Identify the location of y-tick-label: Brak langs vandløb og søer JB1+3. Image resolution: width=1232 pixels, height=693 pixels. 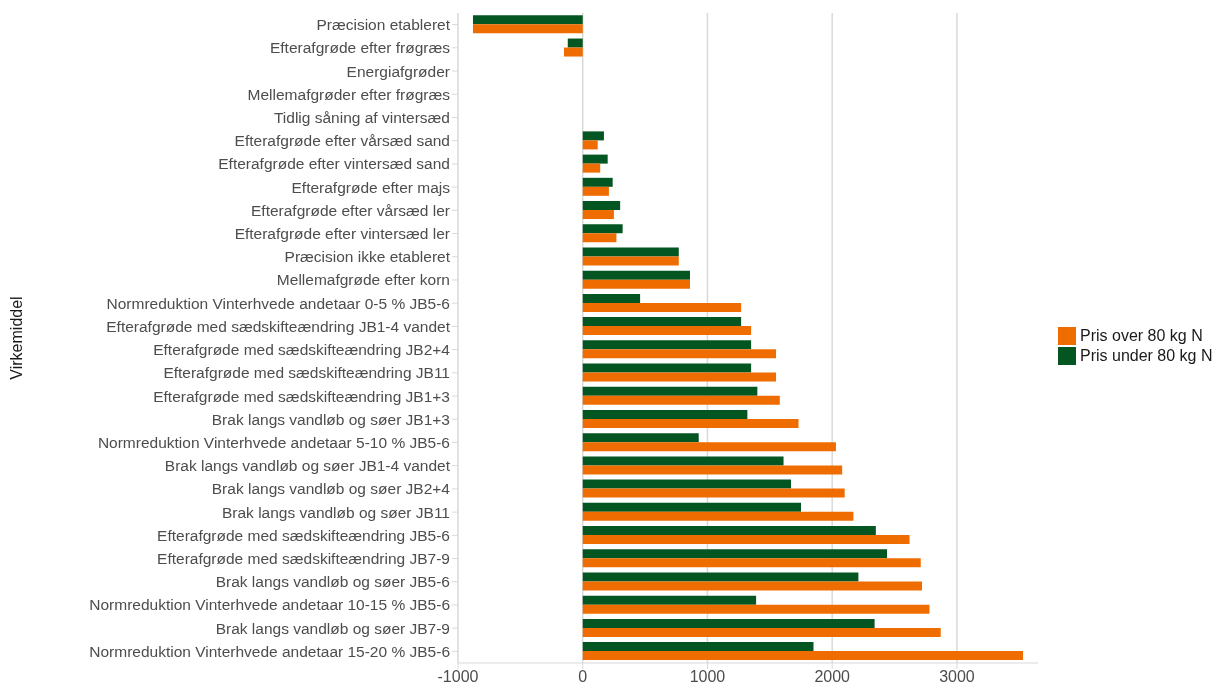
(330, 419).